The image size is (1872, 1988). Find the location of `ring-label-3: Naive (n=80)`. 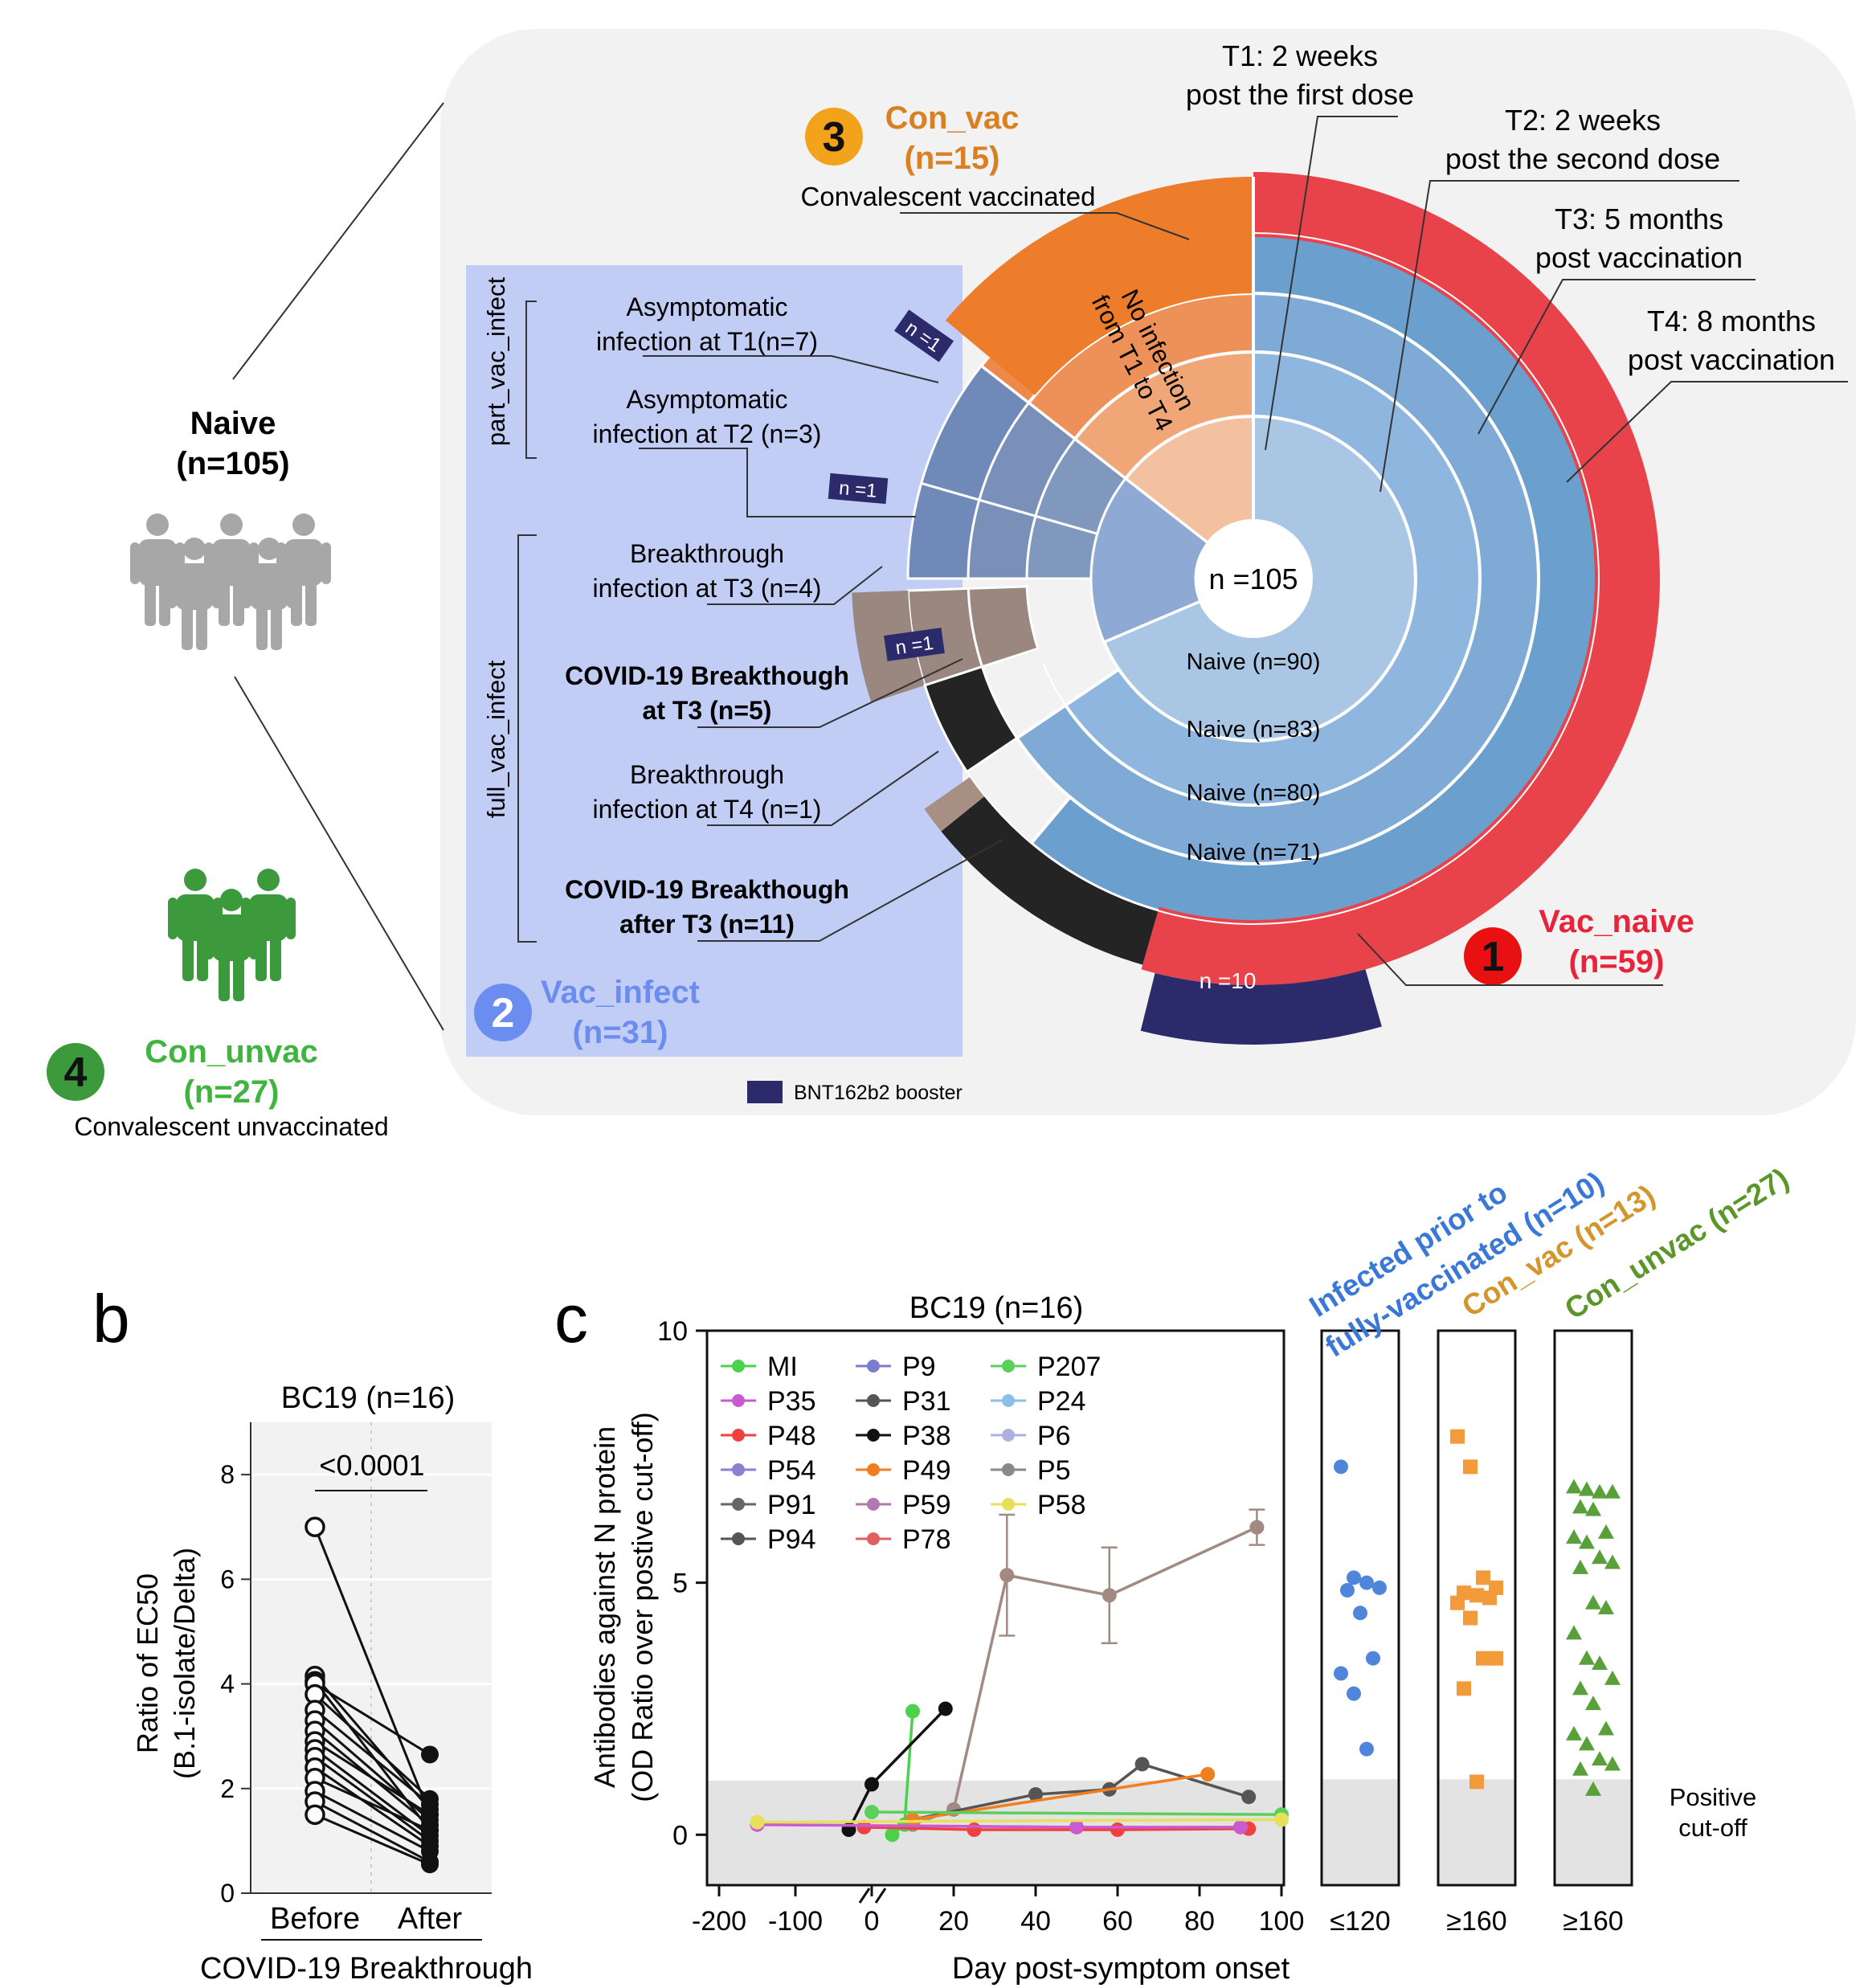

ring-label-3: Naive (n=80) is located at coordinates (1254, 793).